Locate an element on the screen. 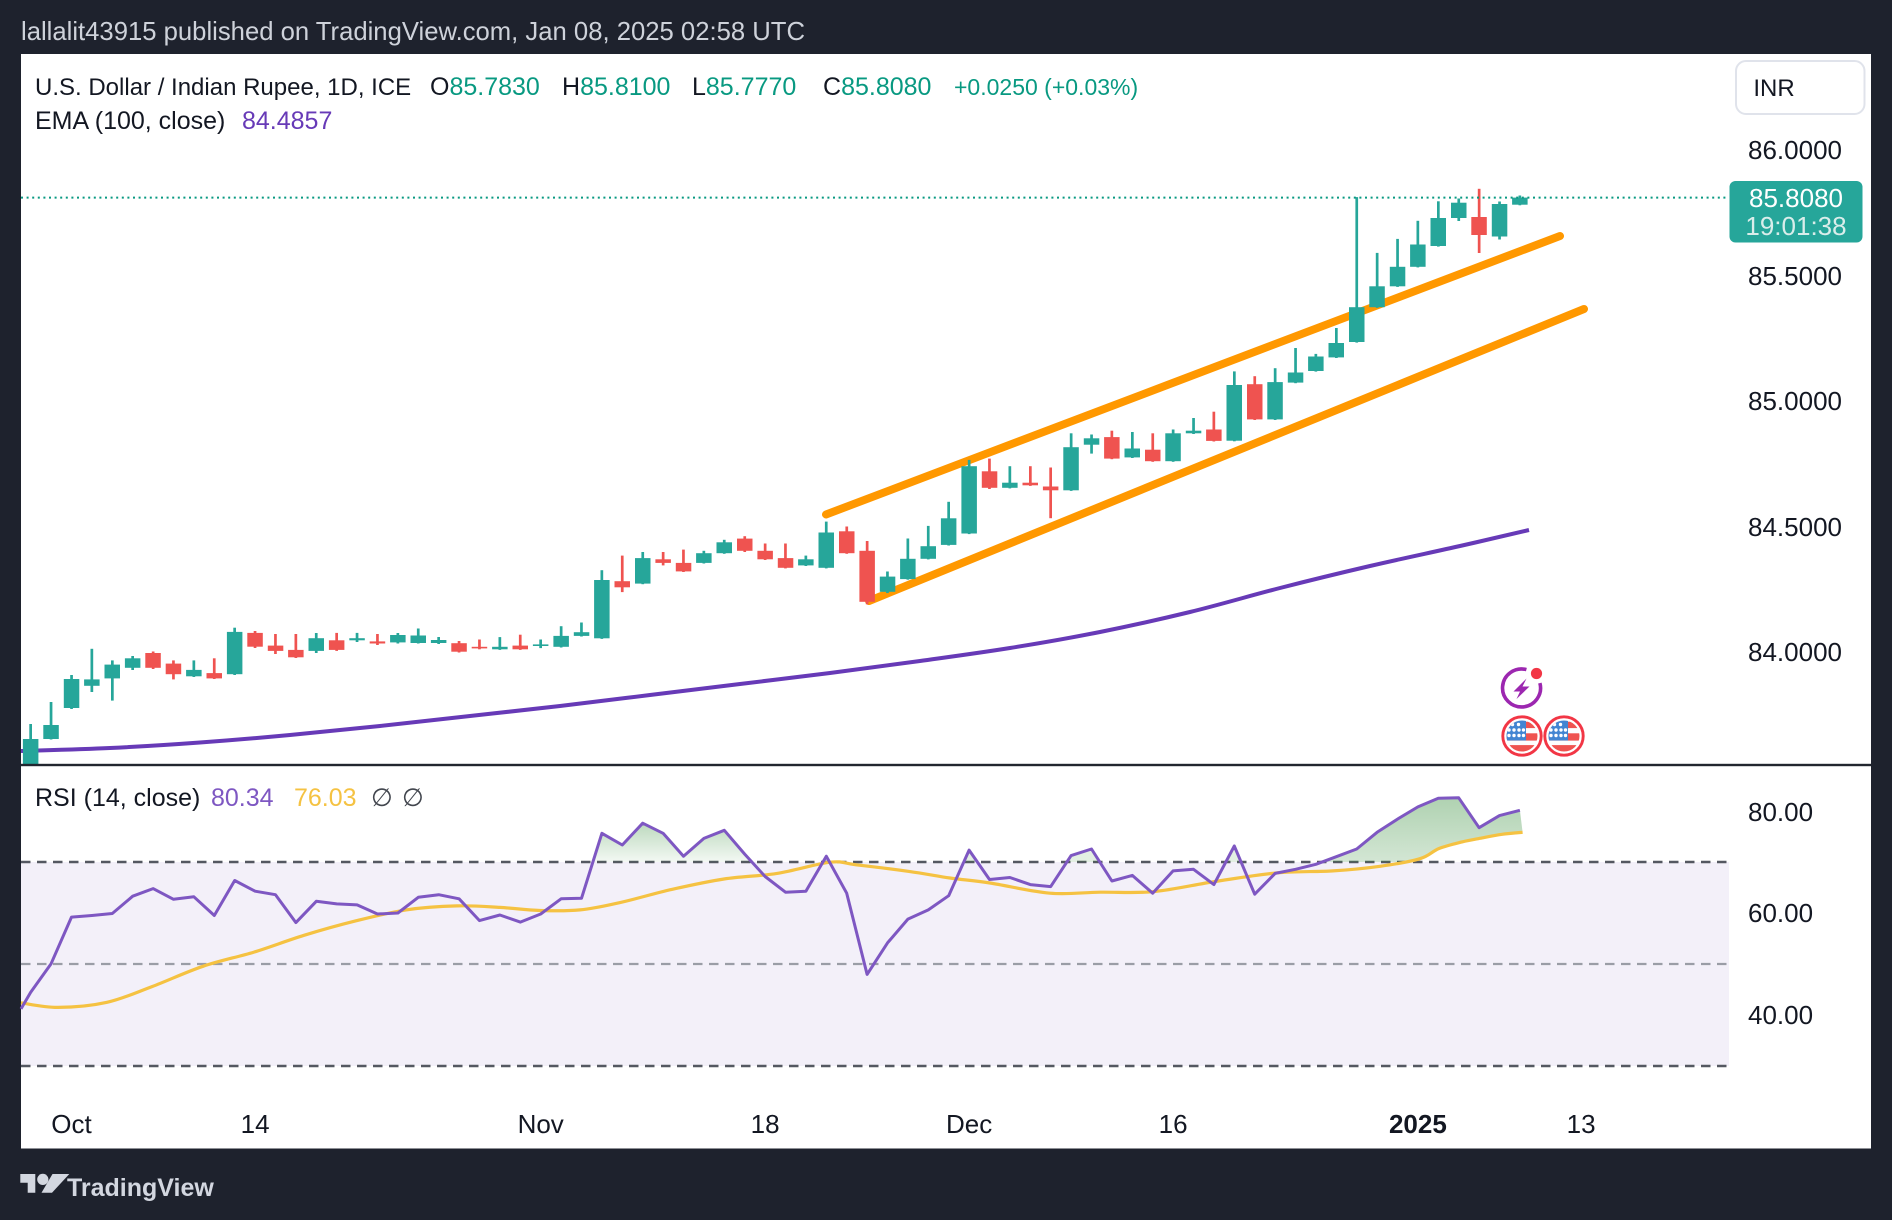 The image size is (1892, 1220). svg-text: 84.0000 is located at coordinates (1795, 652).